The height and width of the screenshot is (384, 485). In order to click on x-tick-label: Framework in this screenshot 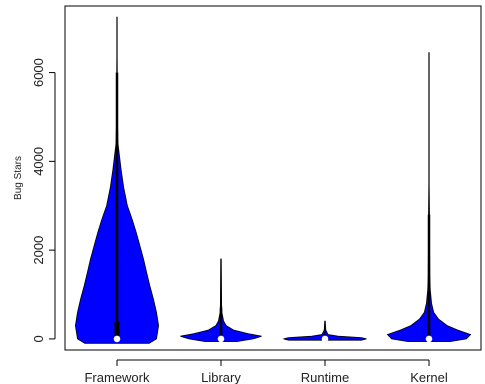, I will do `click(117, 377)`.